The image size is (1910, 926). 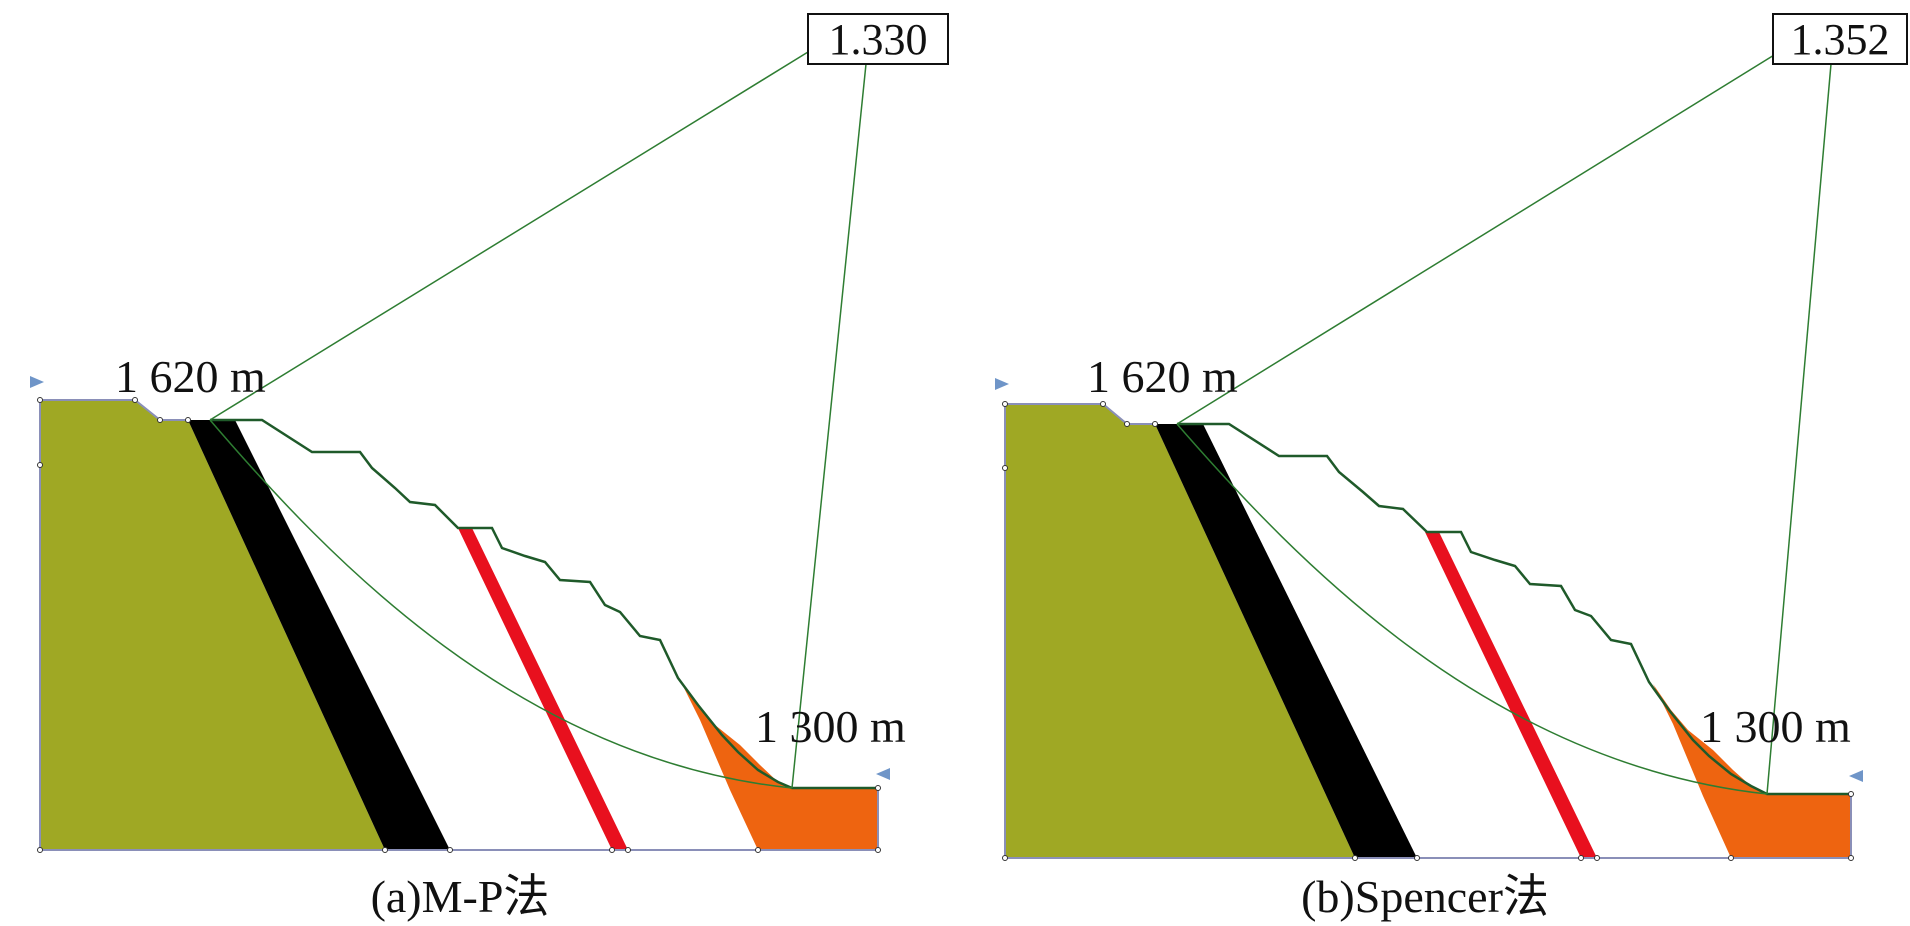 I want to click on fos-value: 1.330, so click(x=878, y=39).